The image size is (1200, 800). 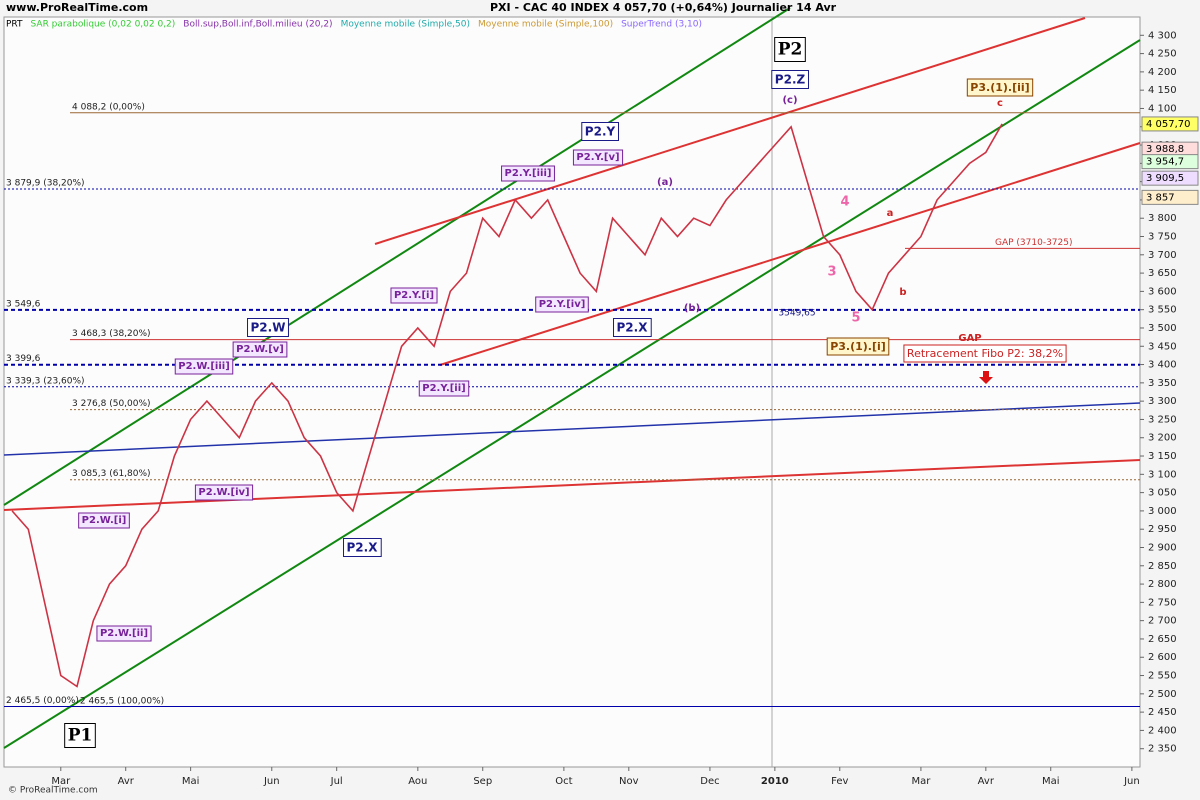 I want to click on annotation-label: b, so click(x=902, y=292).